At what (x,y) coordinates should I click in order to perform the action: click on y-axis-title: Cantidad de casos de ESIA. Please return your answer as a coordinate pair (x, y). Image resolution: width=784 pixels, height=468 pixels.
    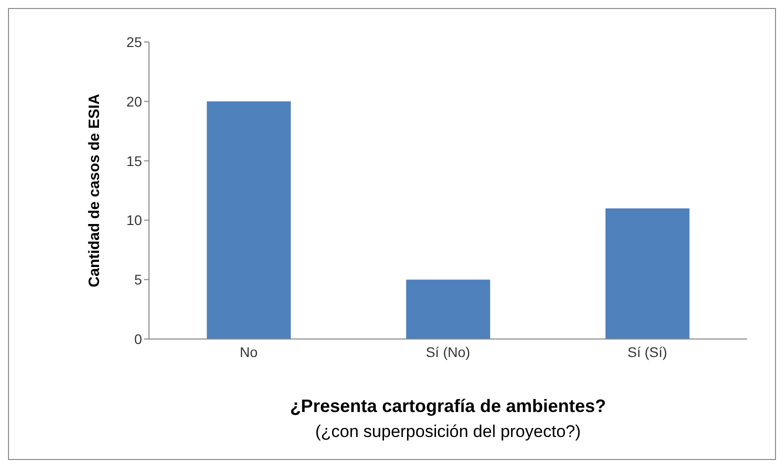
    Looking at the image, I should click on (94, 191).